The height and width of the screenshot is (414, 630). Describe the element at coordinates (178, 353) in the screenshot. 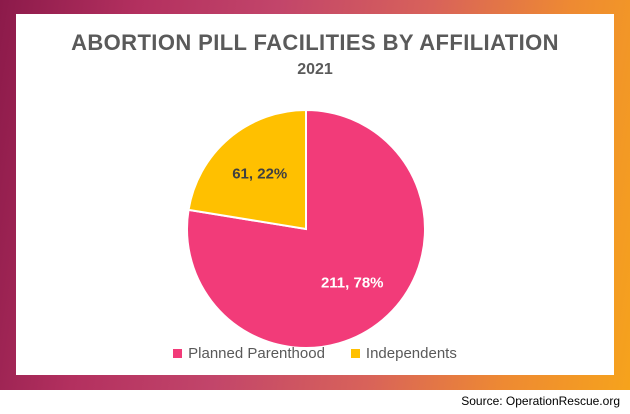

I see `legend-swatch-planned-parenthood` at that location.